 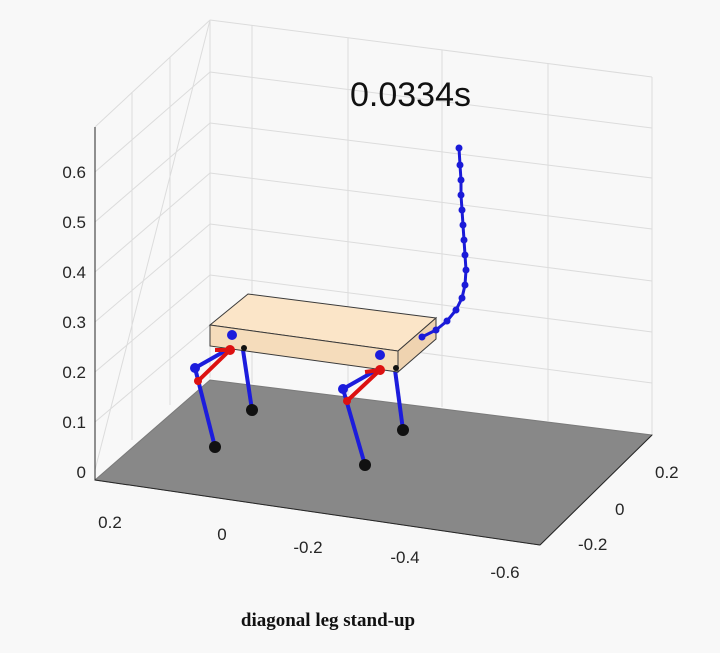 I want to click on x-tick: 0.2, so click(x=110, y=522).